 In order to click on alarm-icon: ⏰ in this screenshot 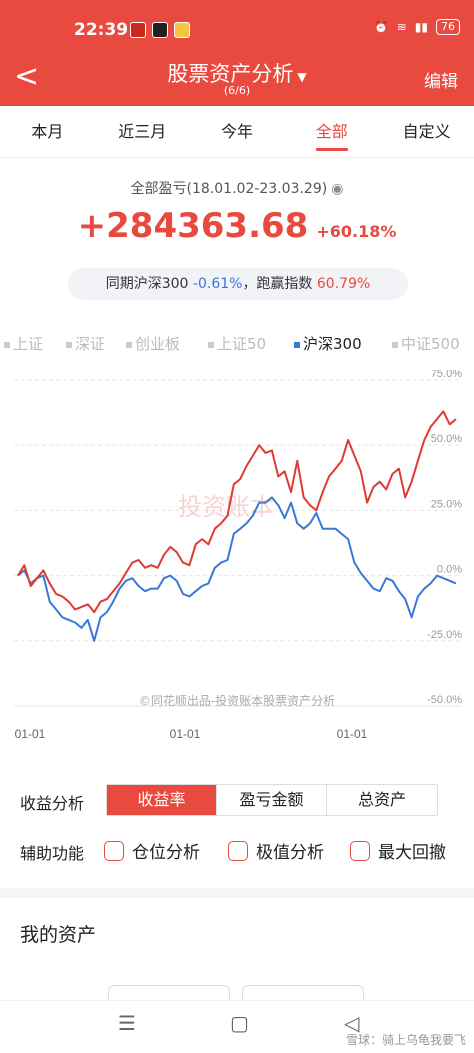, I will do `click(381, 27)`.